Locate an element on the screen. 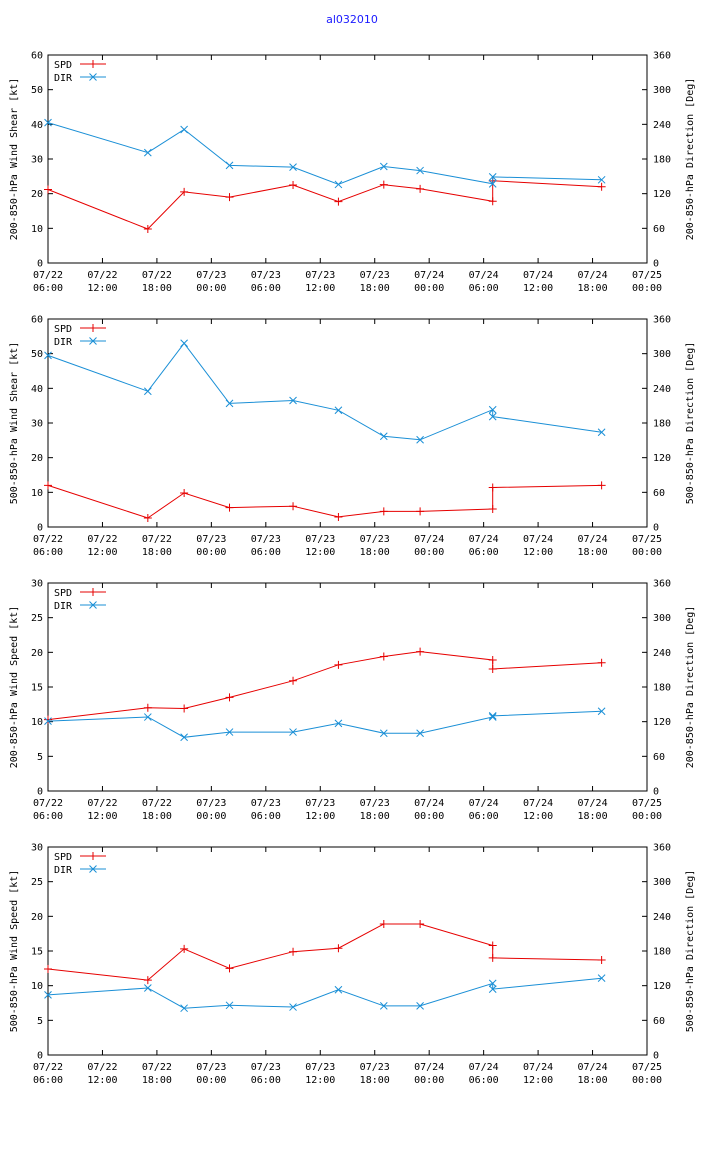  y-tick-label: 50 is located at coordinates (37, 90).